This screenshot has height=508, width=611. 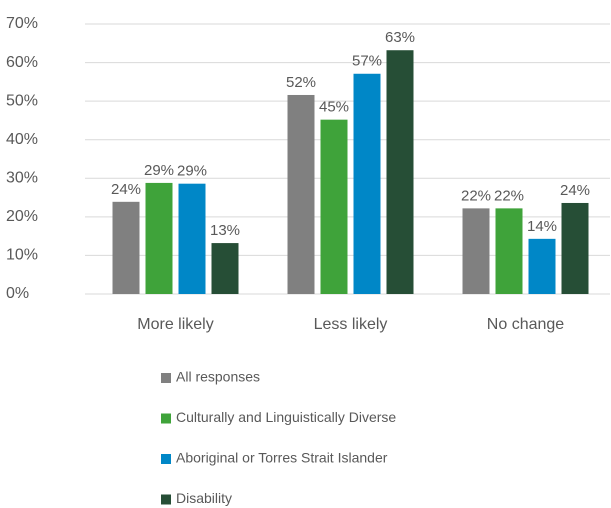 What do you see at coordinates (400, 37) in the screenshot?
I see `data-label: 63%` at bounding box center [400, 37].